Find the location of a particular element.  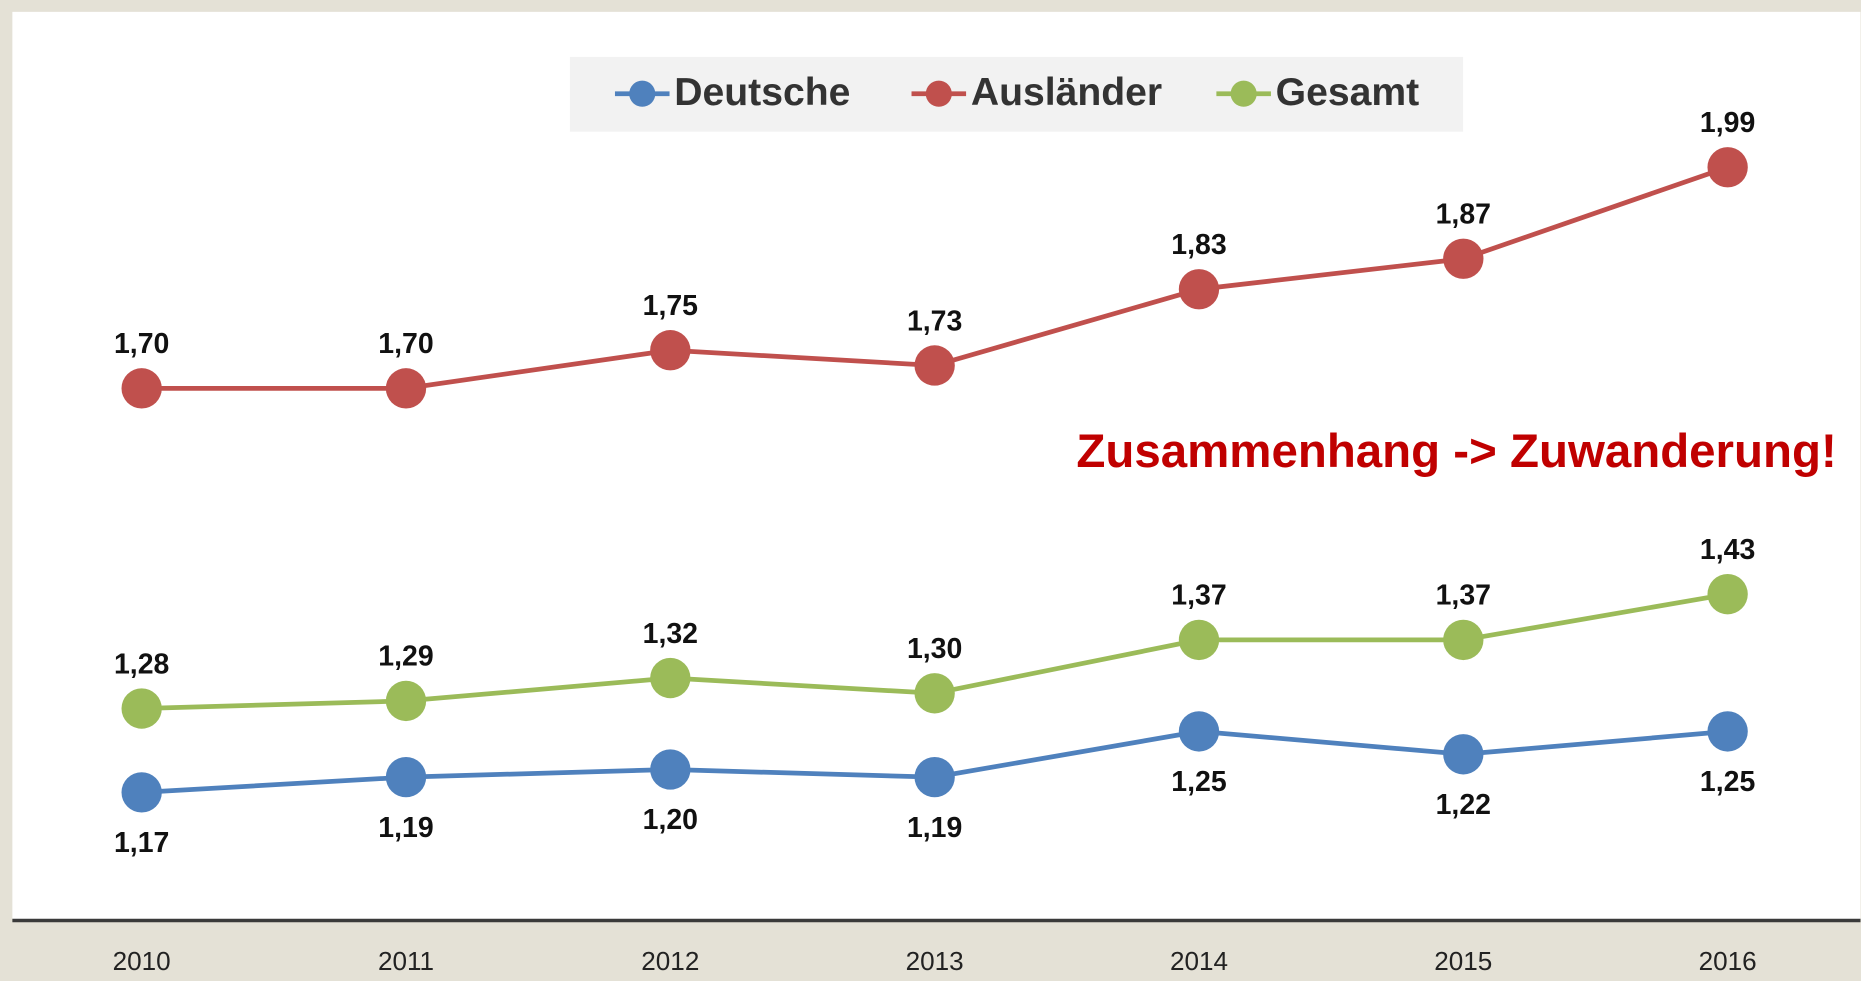

data-label: 1,73 is located at coordinates (934, 321).